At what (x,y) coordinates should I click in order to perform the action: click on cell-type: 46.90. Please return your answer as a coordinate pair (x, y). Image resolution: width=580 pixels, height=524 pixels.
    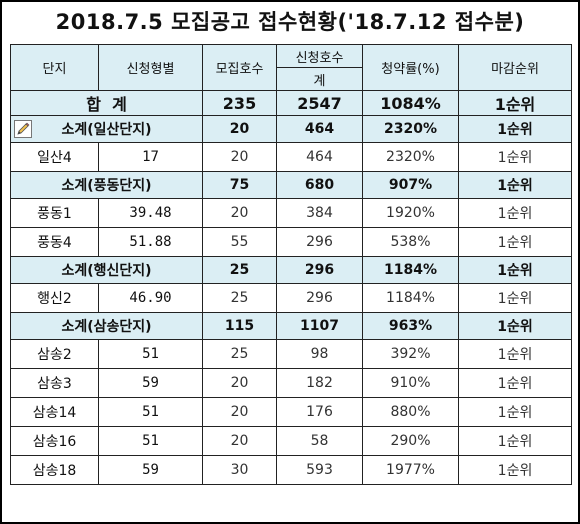
    Looking at the image, I should click on (150, 298).